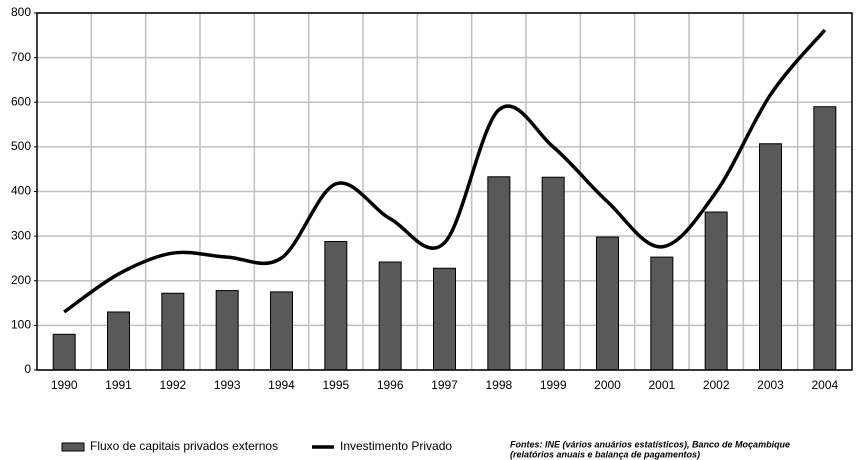  I want to click on x-tick-label: 2001, so click(661, 385).